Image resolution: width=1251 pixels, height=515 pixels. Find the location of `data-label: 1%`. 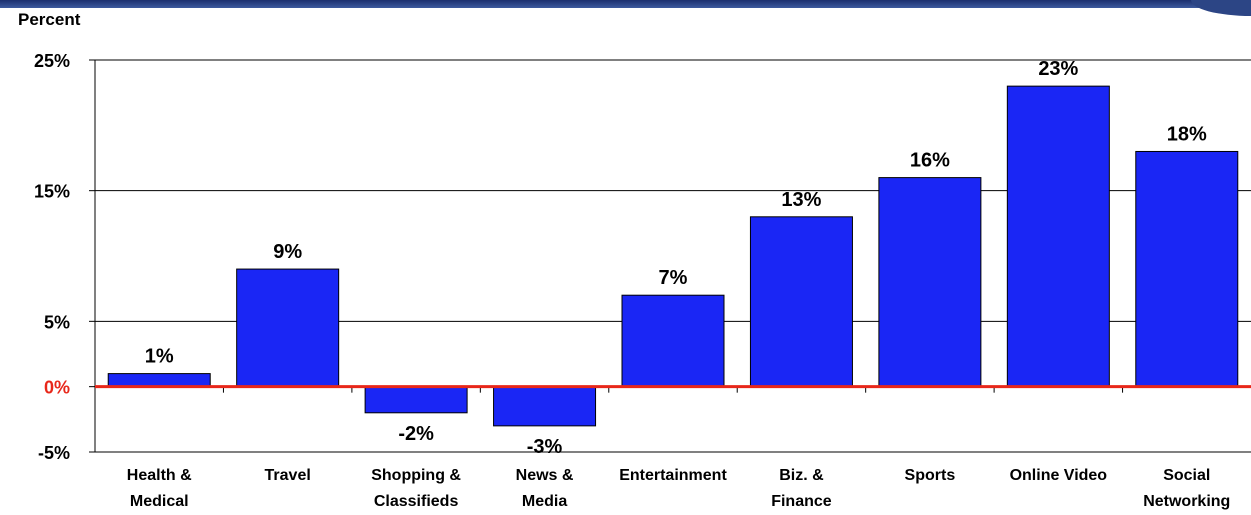

data-label: 1% is located at coordinates (159, 357).